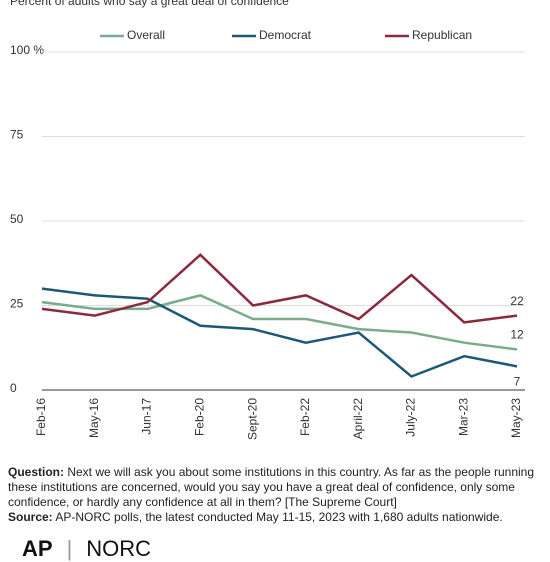 The image size is (550, 562). I want to click on value-label: 22, so click(517, 301).